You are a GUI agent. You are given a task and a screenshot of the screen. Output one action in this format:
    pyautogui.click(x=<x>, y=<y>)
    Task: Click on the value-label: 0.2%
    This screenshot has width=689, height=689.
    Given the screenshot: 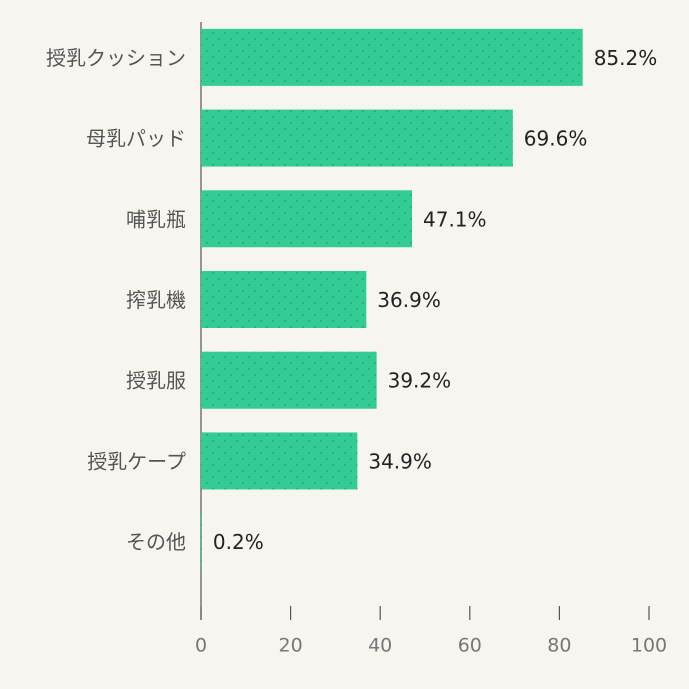 What is the action you would take?
    pyautogui.click(x=238, y=542)
    